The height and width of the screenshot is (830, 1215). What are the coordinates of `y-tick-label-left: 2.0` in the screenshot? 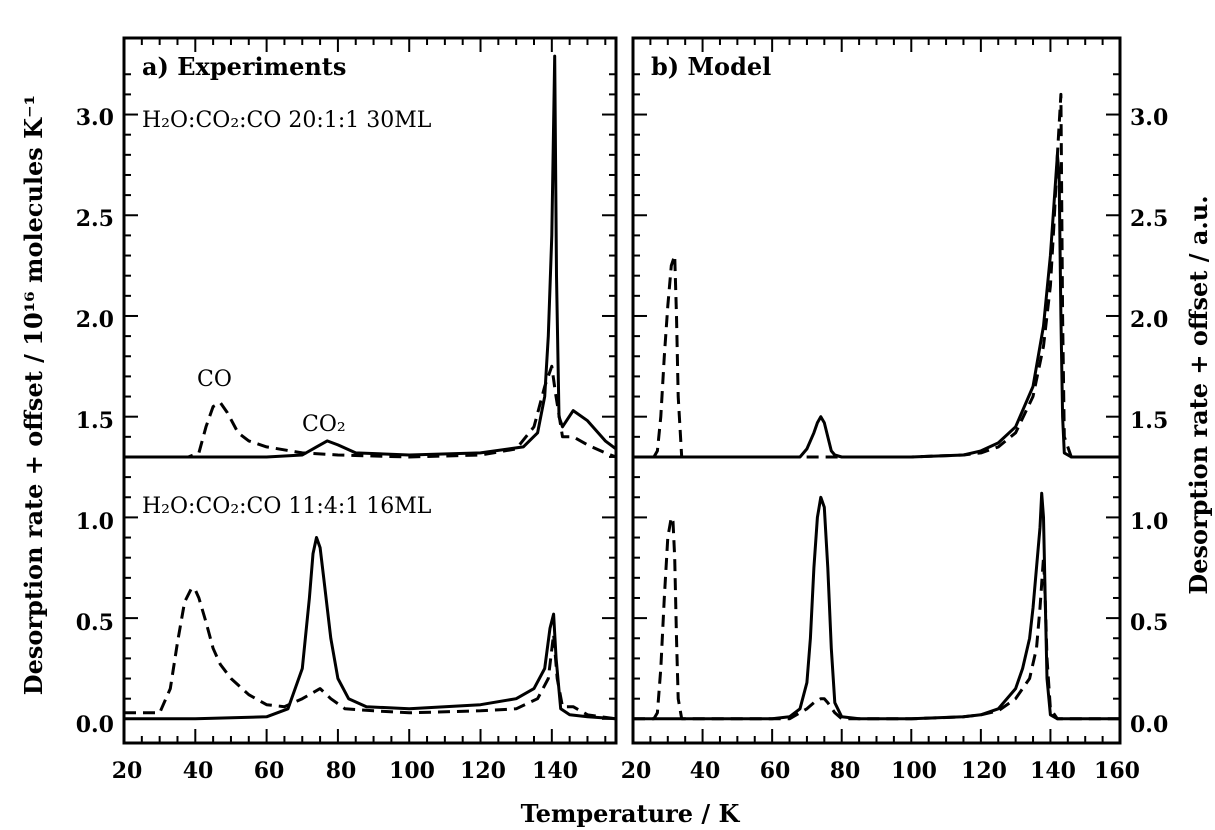 It's located at (95, 320).